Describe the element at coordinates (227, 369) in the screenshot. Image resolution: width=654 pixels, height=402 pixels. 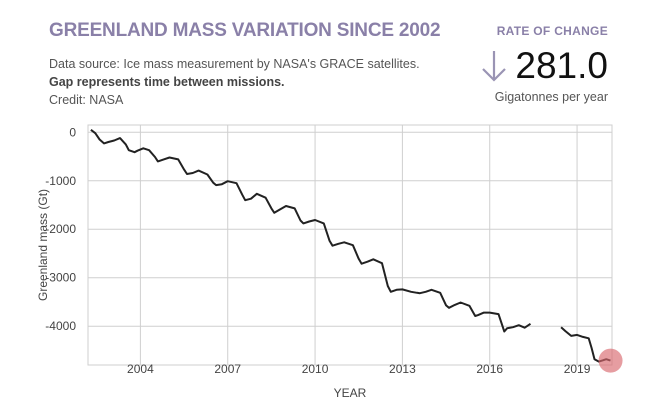
I see `x-tick-label: 2007` at that location.